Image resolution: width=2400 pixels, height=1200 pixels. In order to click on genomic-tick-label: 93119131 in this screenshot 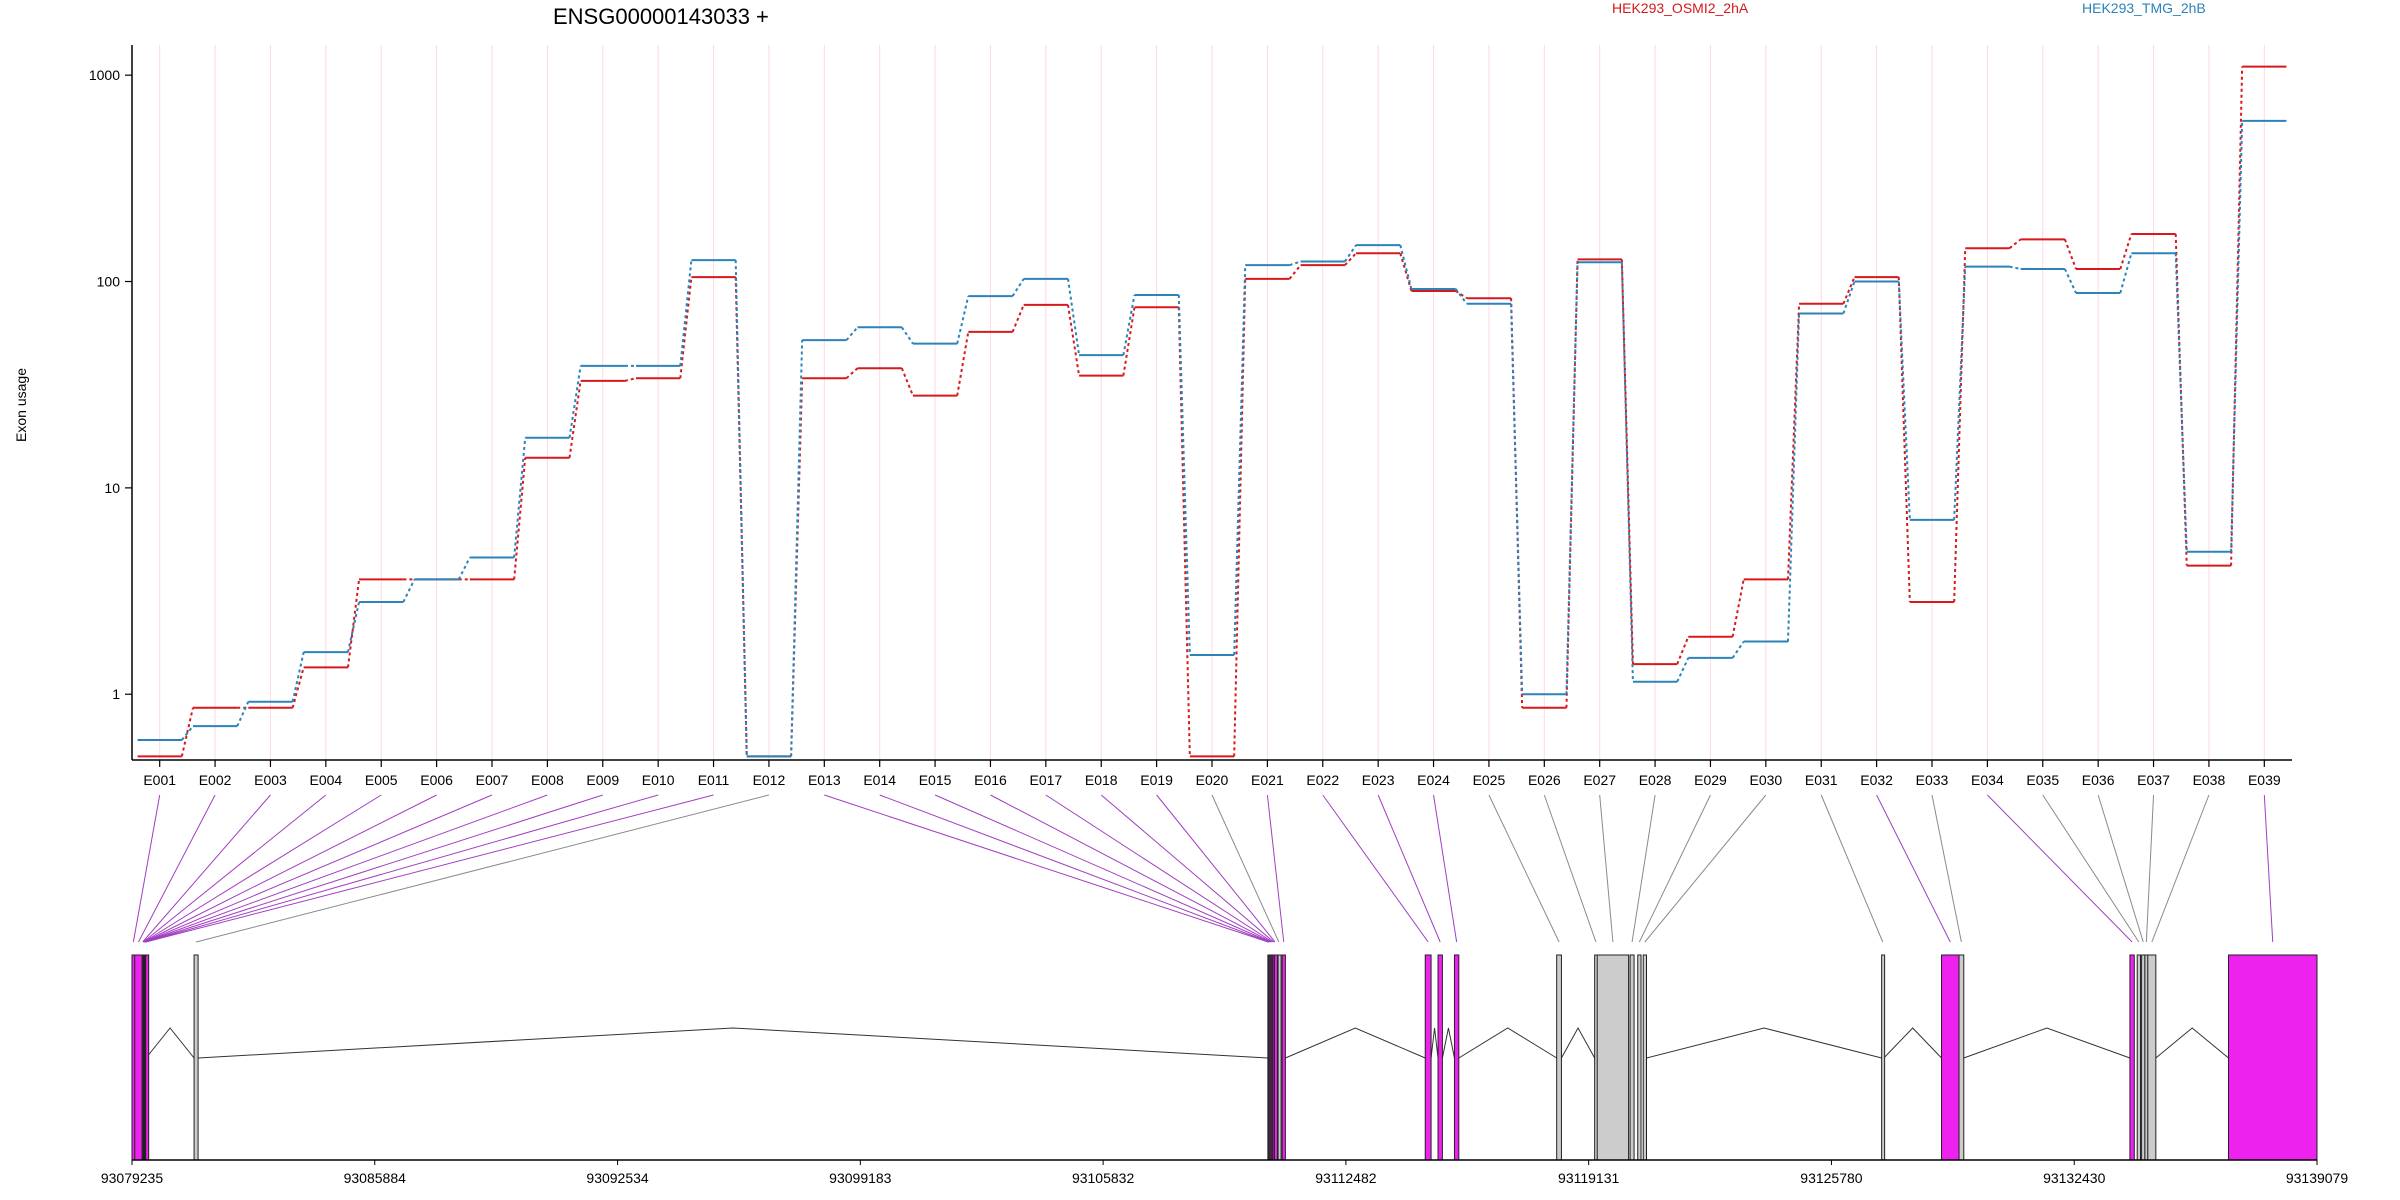, I will do `click(1588, 1178)`.